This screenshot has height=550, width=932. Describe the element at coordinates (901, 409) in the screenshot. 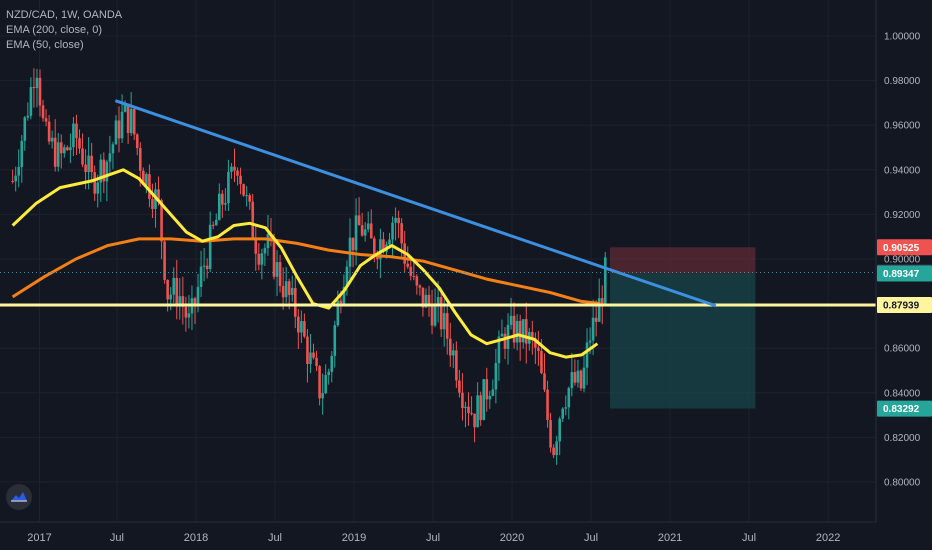

I see `svg-text: 0.83292` at that location.